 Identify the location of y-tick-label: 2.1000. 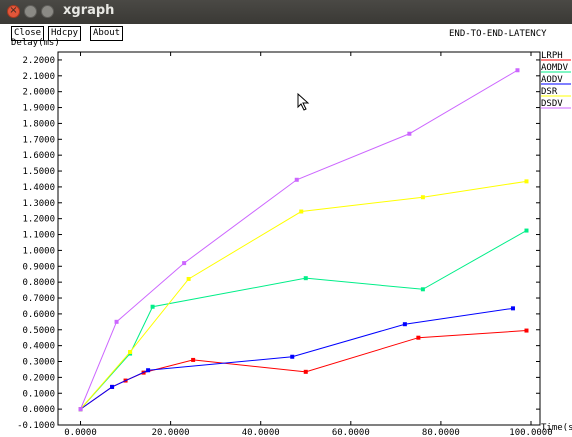
(38, 77).